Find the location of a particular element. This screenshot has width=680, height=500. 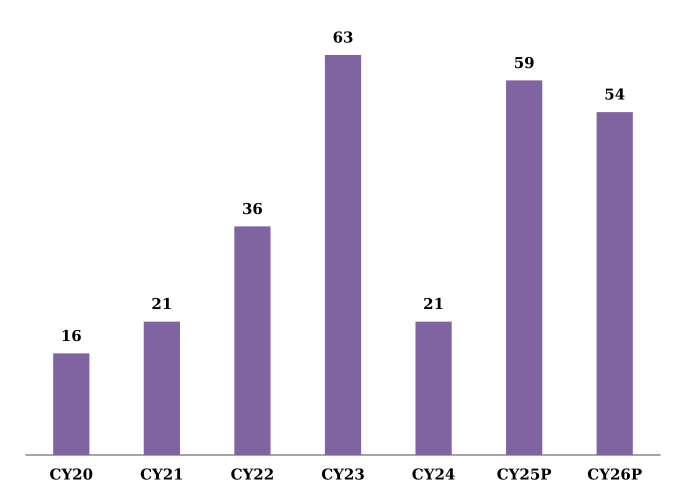

x-tick-label: CY23 is located at coordinates (343, 475).